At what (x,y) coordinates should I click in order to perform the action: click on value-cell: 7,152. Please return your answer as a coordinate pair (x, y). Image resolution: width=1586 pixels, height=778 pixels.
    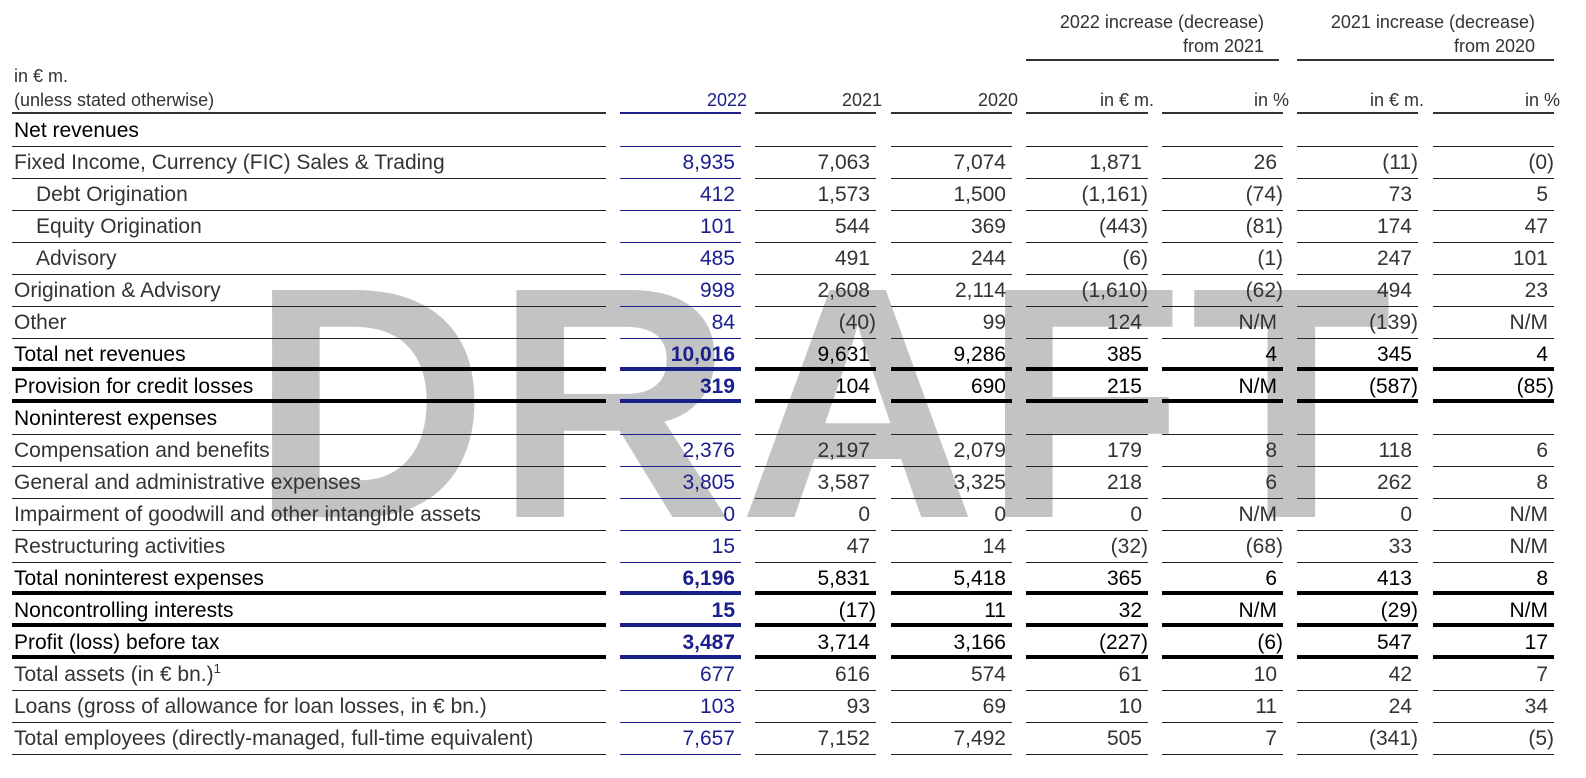
    Looking at the image, I should click on (843, 738).